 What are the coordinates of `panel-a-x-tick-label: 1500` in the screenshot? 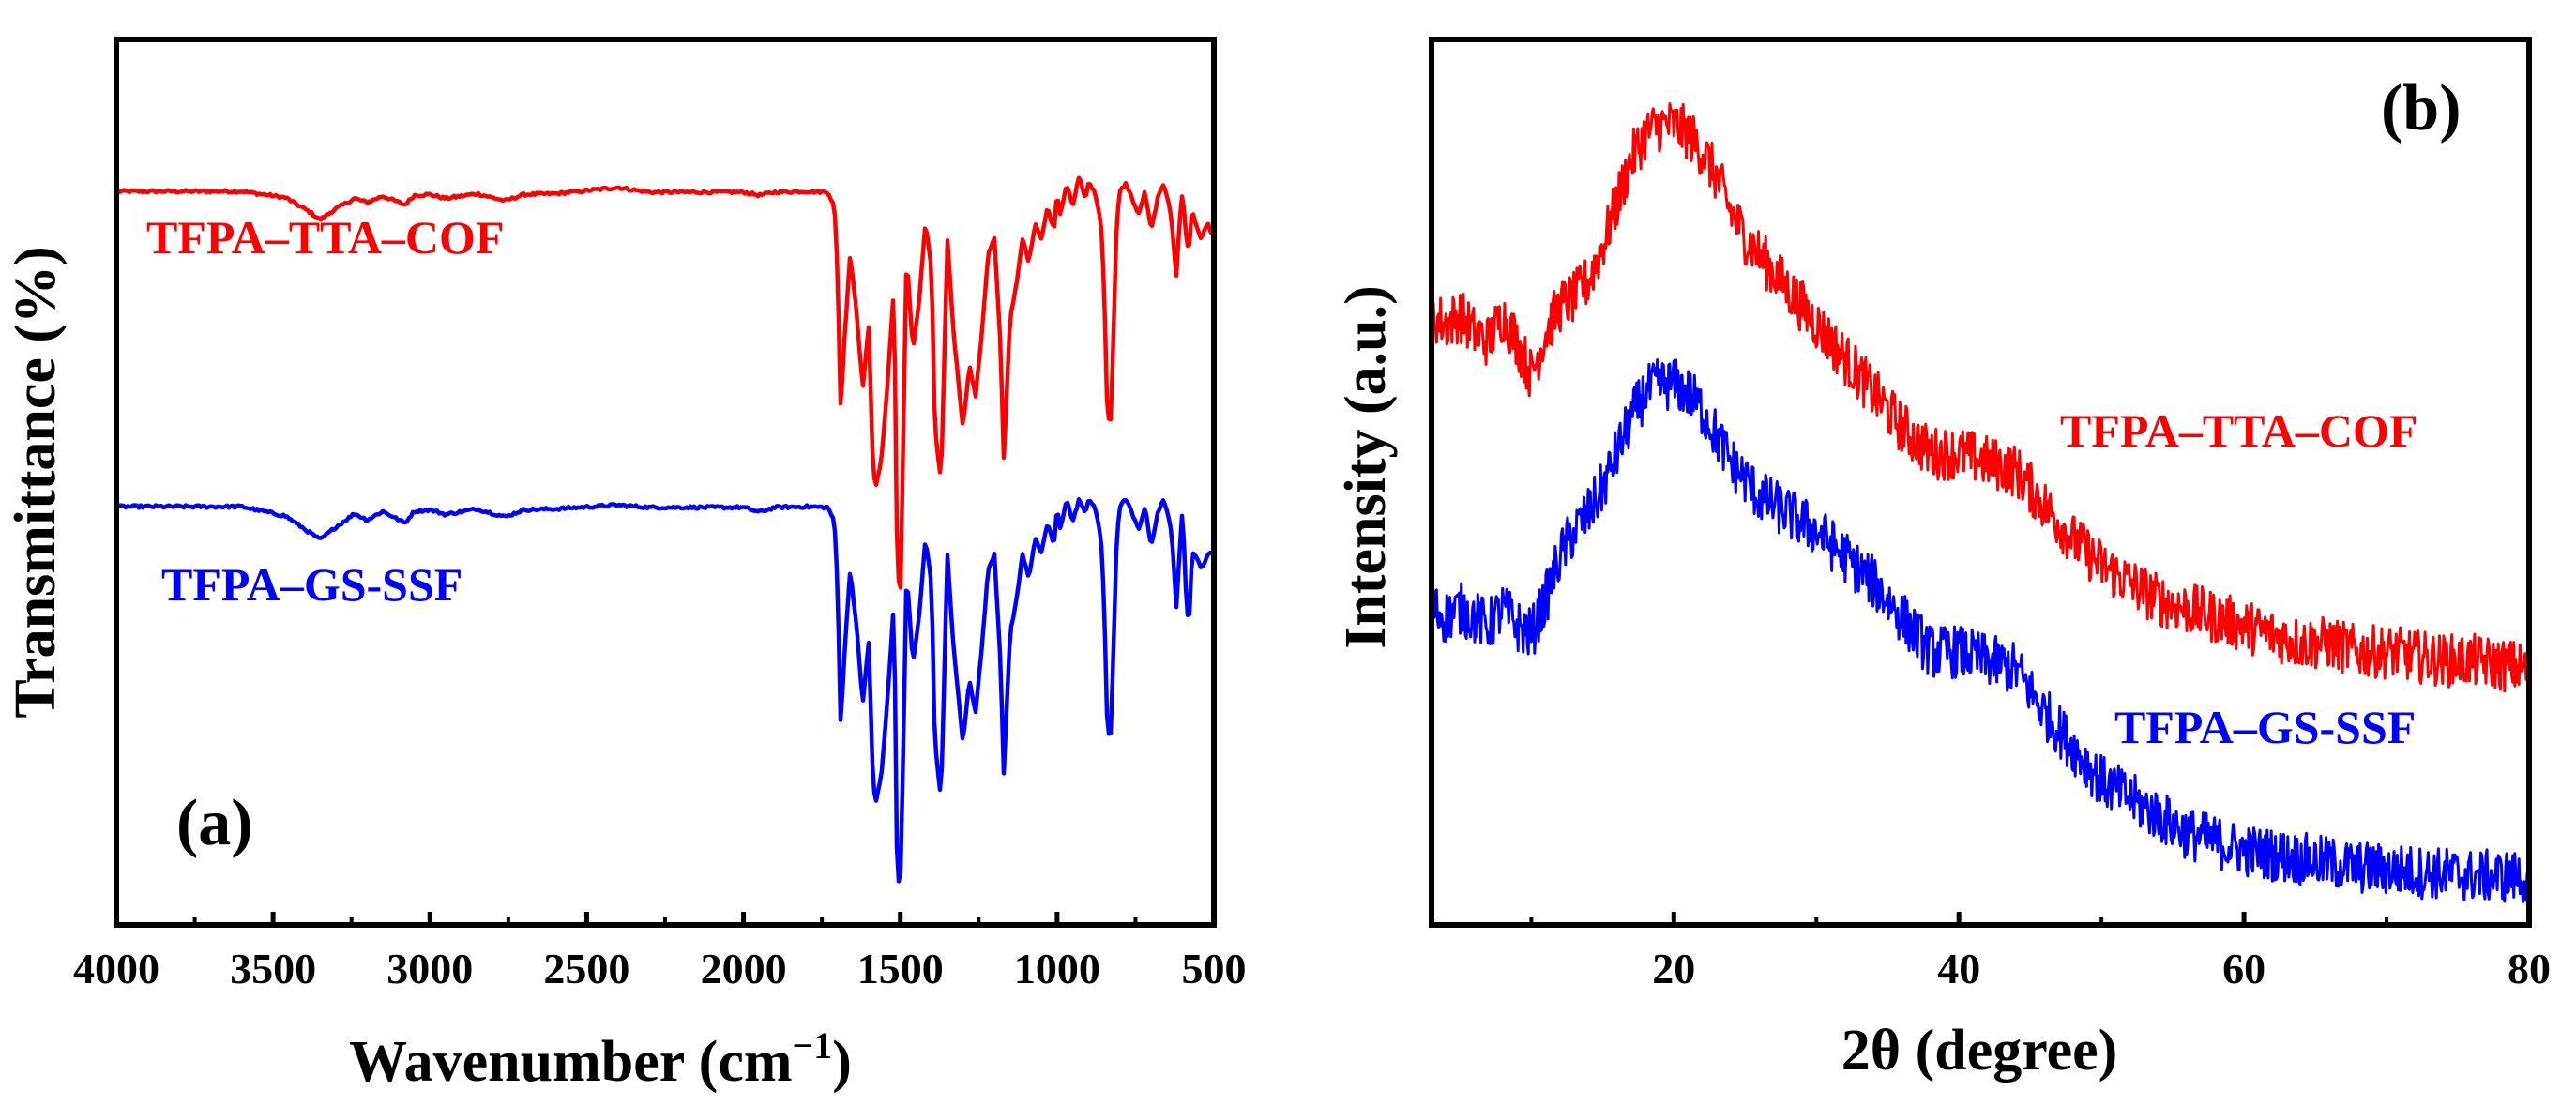 It's located at (900, 969).